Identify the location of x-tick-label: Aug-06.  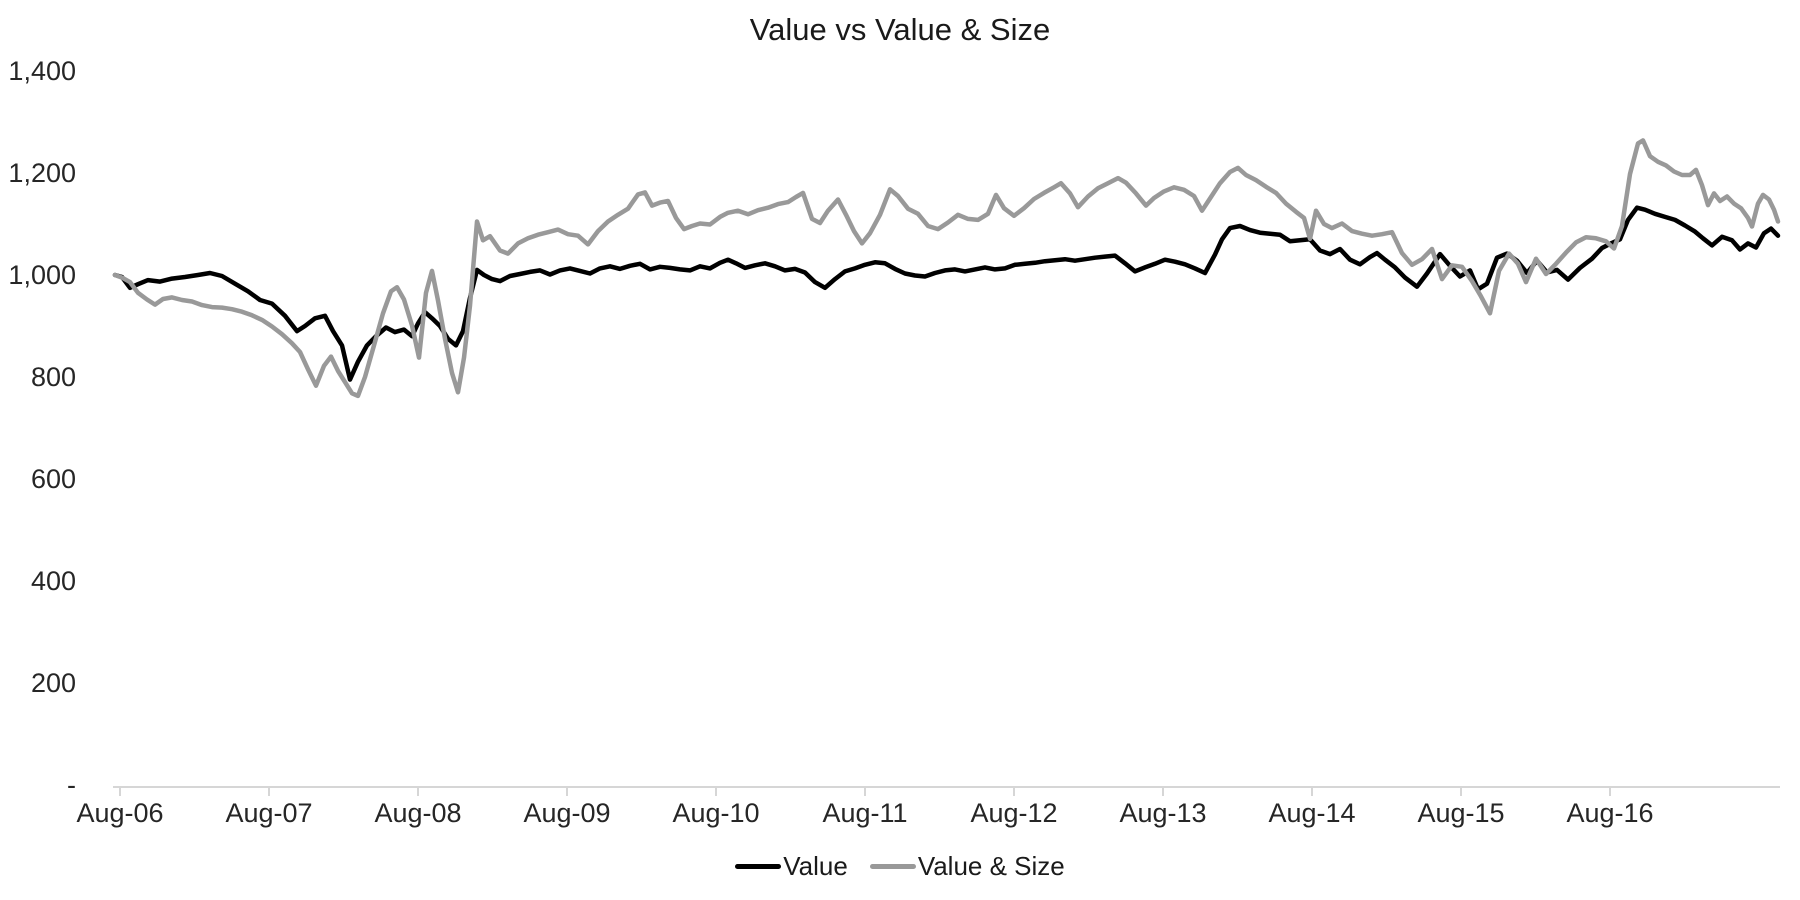
(119, 813).